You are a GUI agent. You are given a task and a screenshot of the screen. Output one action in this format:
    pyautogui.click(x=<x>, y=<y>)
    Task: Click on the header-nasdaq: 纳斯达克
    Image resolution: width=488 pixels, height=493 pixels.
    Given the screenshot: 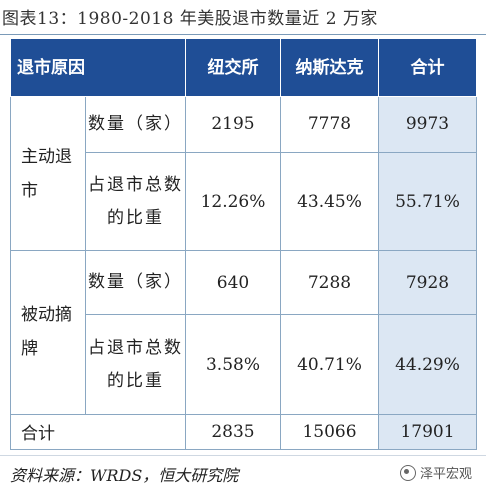 What is the action you would take?
    pyautogui.click(x=329, y=67)
    